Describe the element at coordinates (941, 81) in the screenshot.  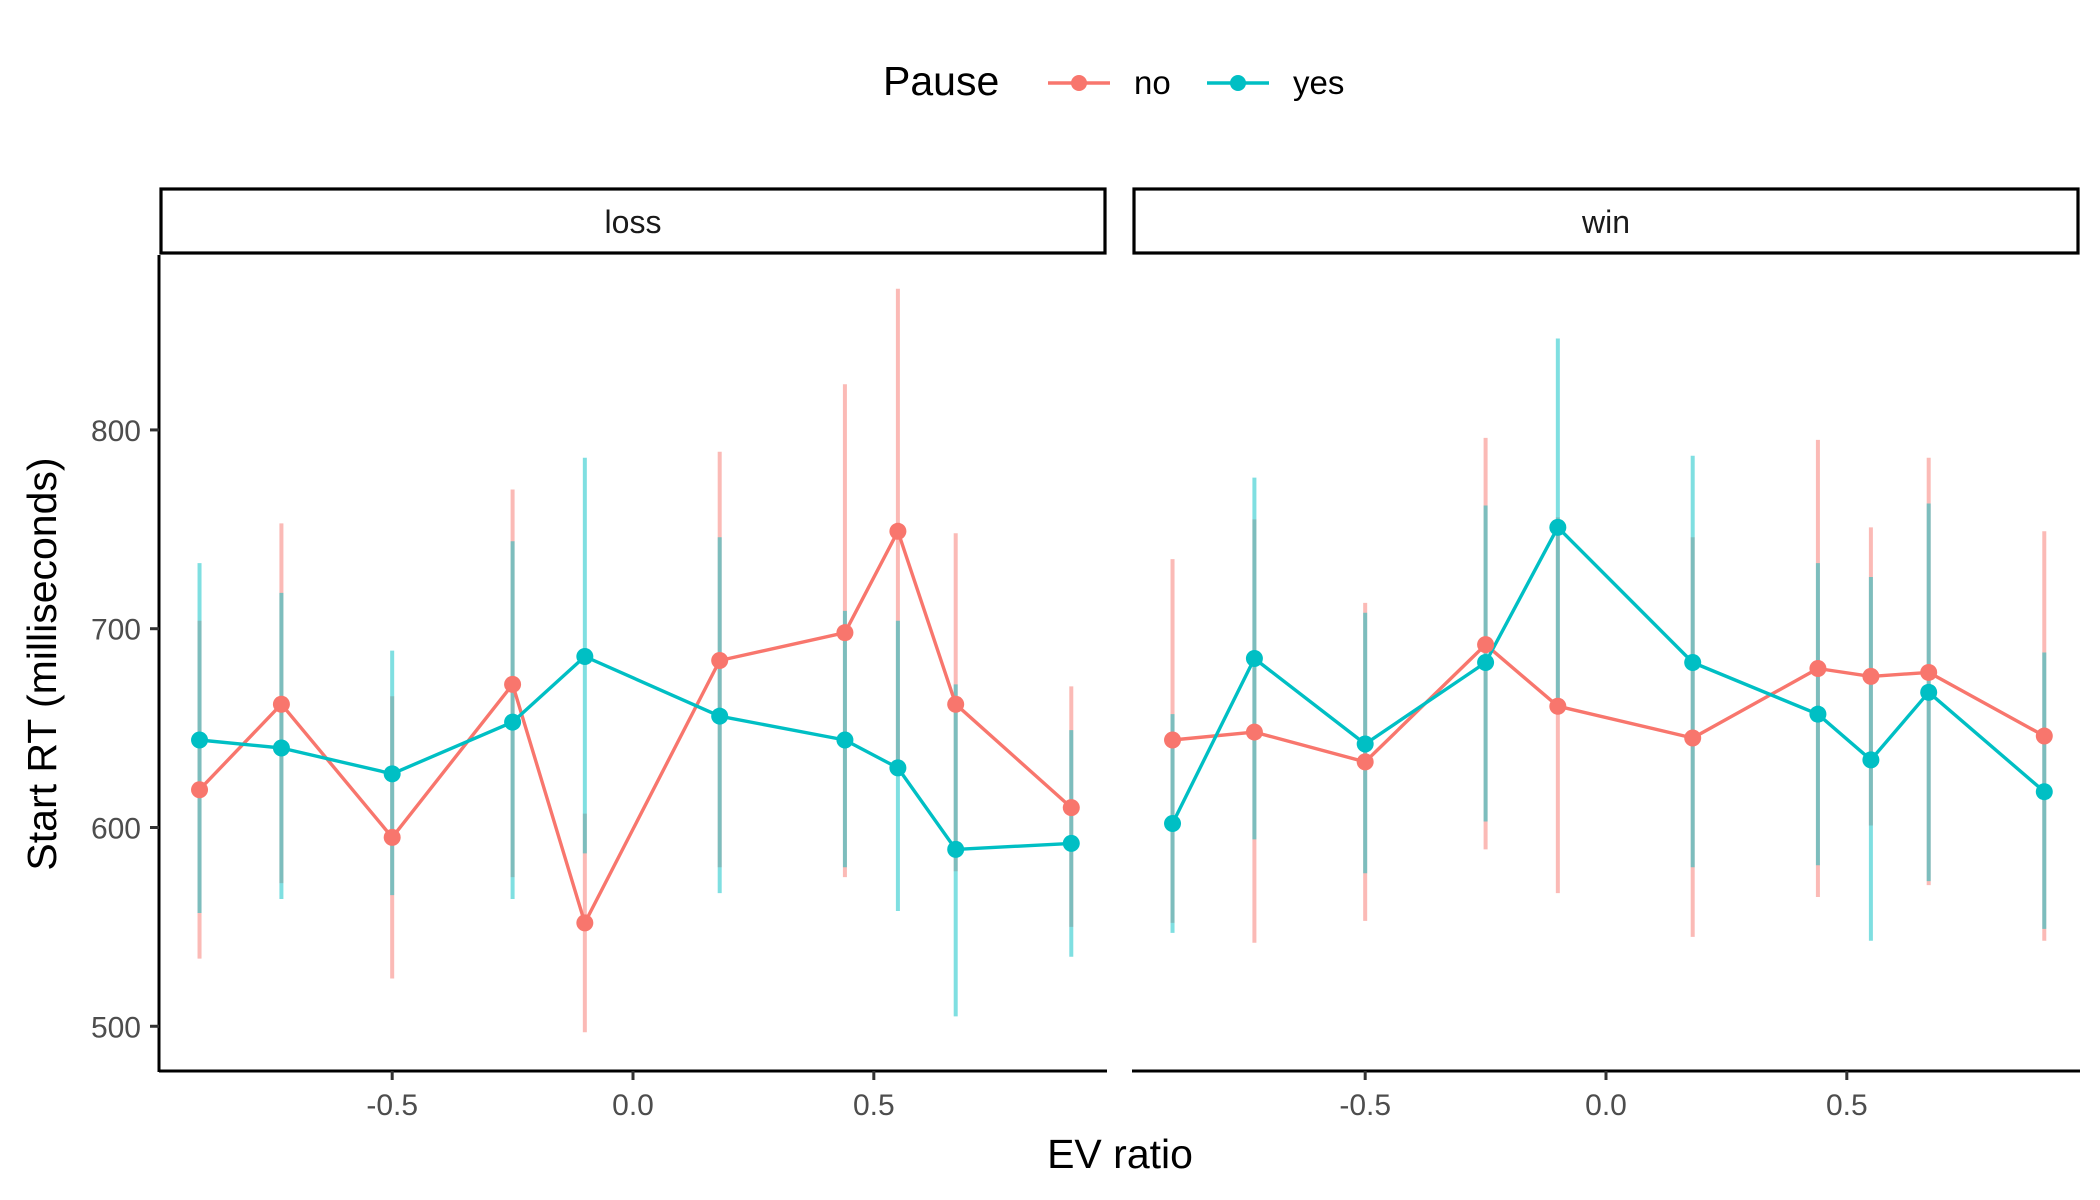
I see `legend-title: Pause` at that location.